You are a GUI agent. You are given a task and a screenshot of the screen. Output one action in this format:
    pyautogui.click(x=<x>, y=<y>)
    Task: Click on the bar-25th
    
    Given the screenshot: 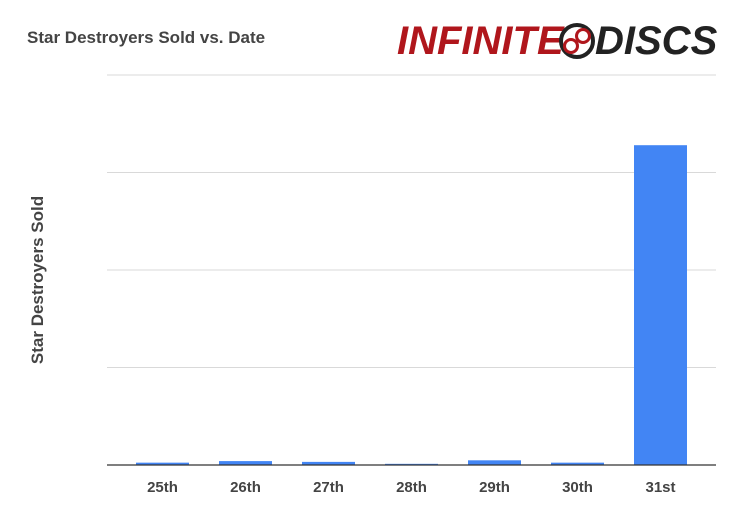 What is the action you would take?
    pyautogui.click(x=162, y=463)
    